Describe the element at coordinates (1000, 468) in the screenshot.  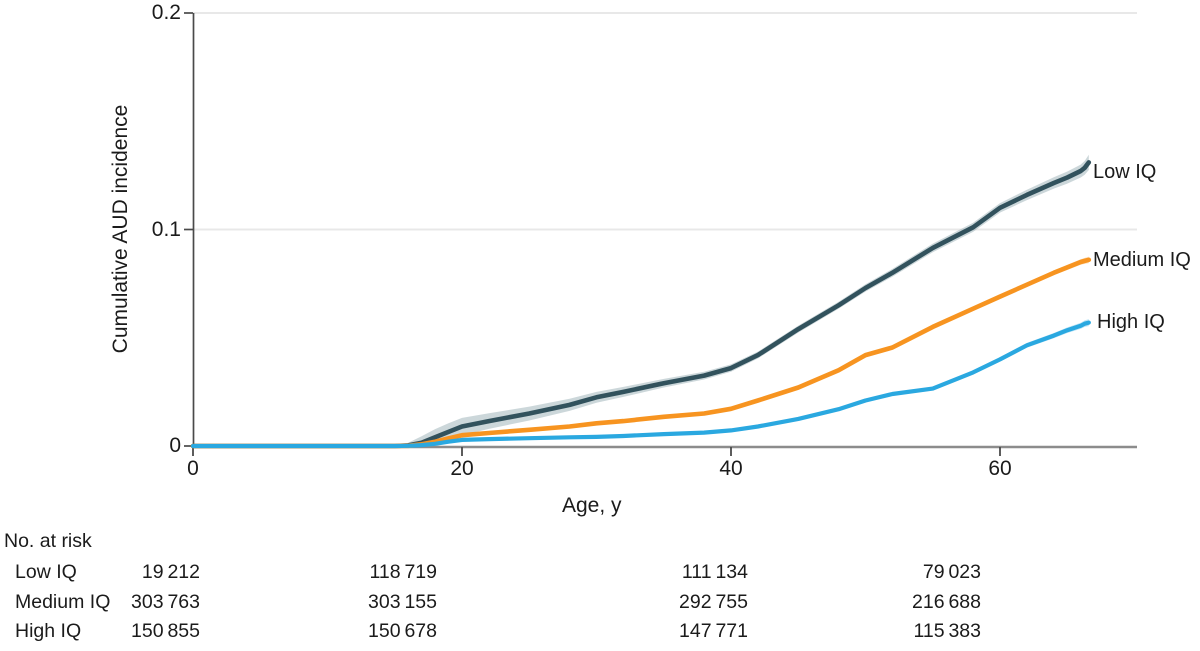
I see `x-tick-label: 60` at that location.